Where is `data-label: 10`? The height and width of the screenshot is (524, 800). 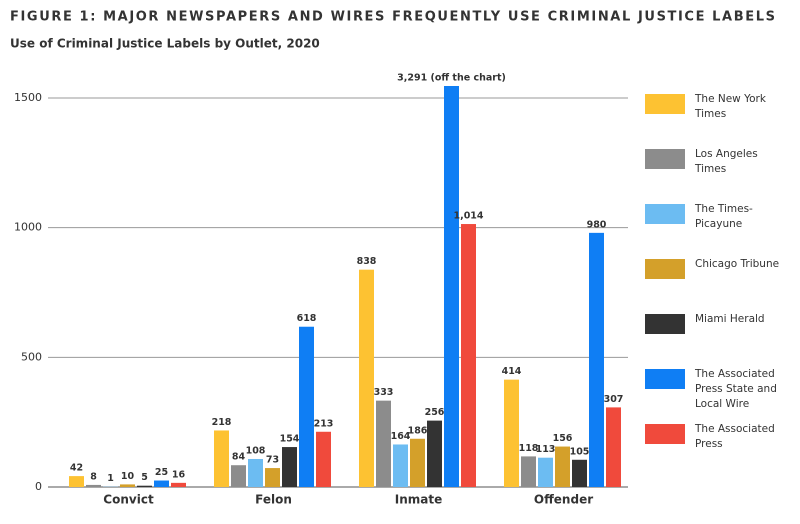 data-label: 10 is located at coordinates (128, 476).